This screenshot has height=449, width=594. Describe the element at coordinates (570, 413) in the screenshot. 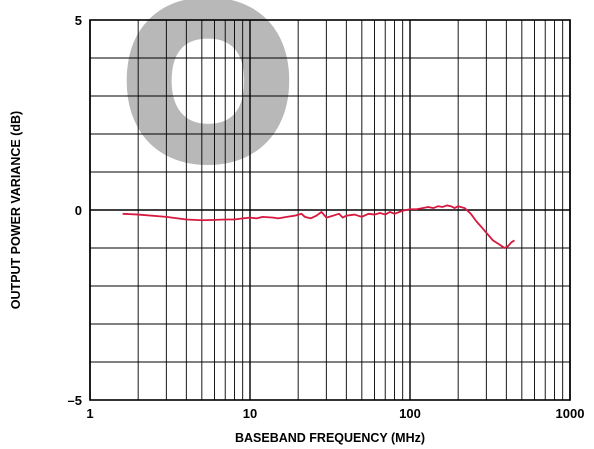

I see `x-tick-label: 1000` at that location.